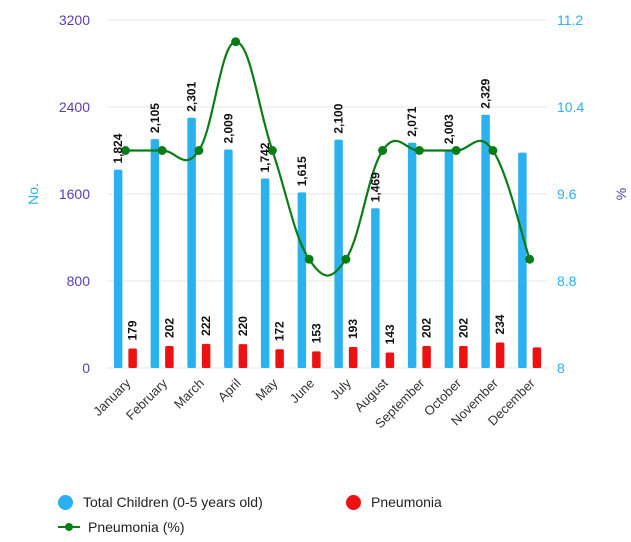 The image size is (631, 542). What do you see at coordinates (570, 107) in the screenshot?
I see `y2-tick-label: 10.4` at bounding box center [570, 107].